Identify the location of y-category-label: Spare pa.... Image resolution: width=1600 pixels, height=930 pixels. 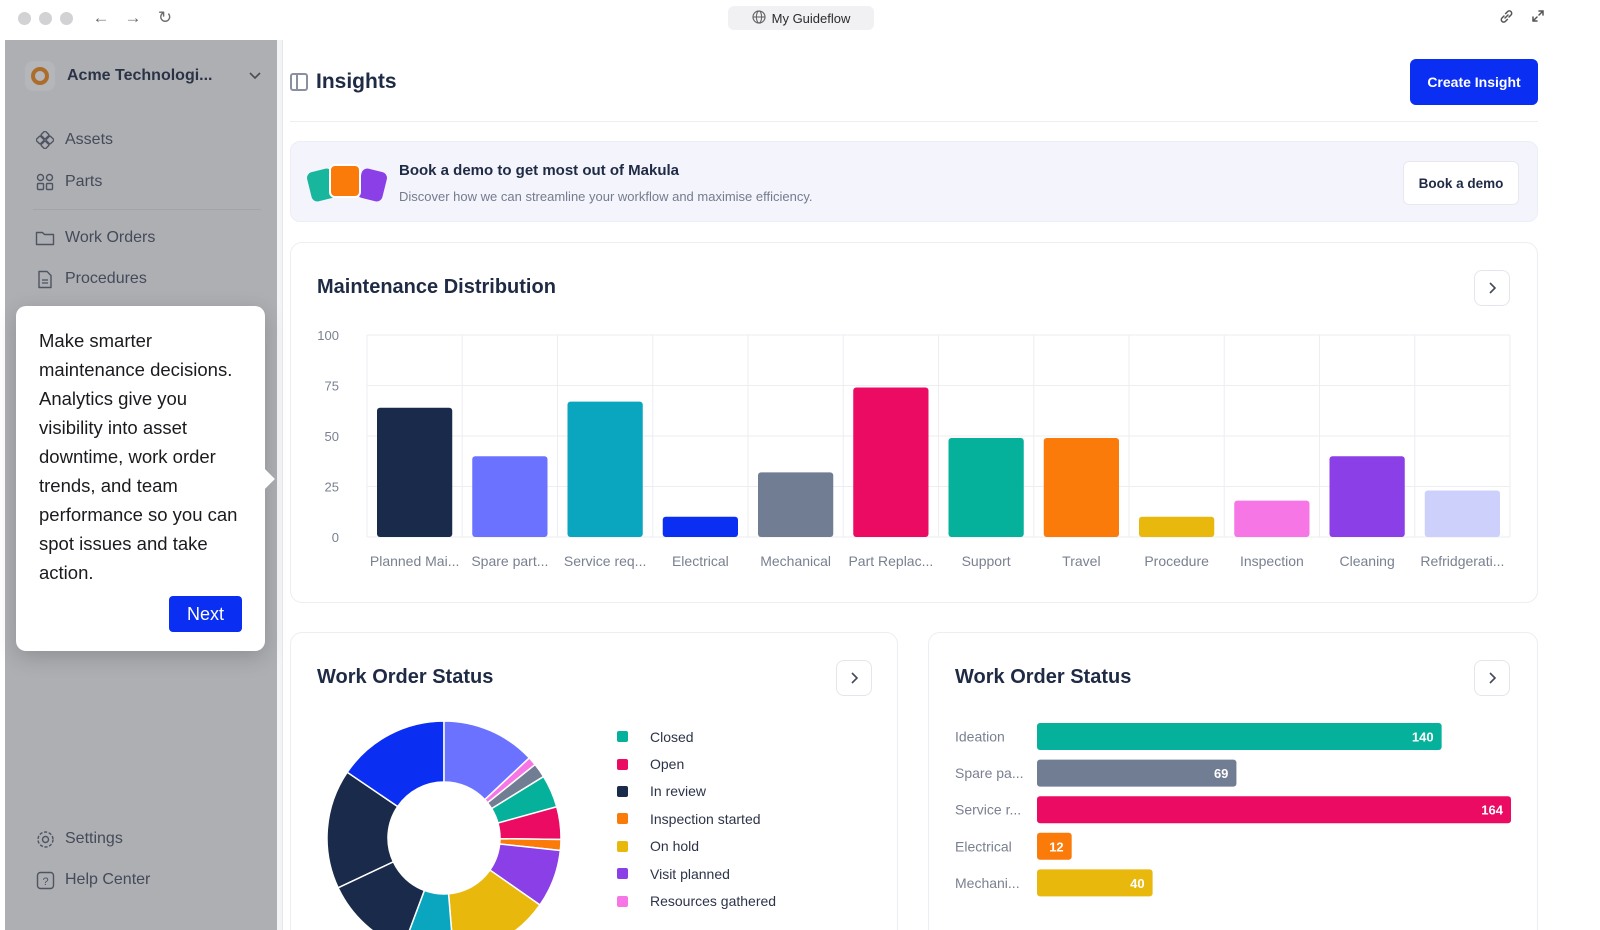
(989, 773).